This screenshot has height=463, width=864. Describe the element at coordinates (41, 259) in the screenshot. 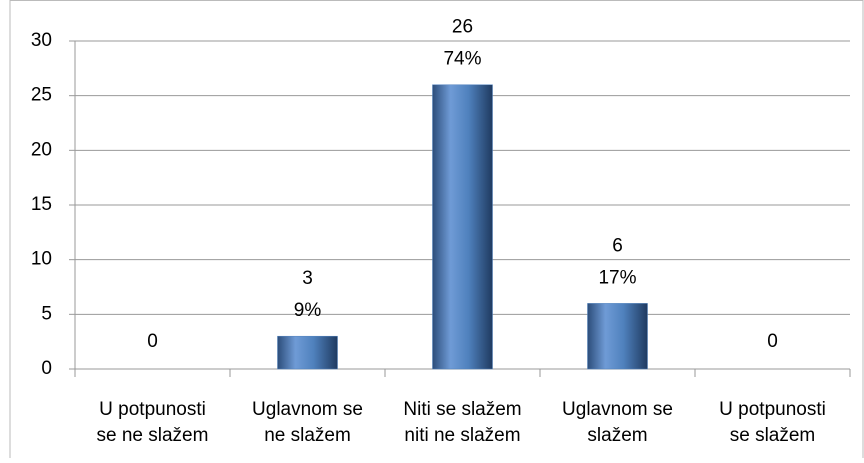

I see `y-tick-label: 10` at that location.